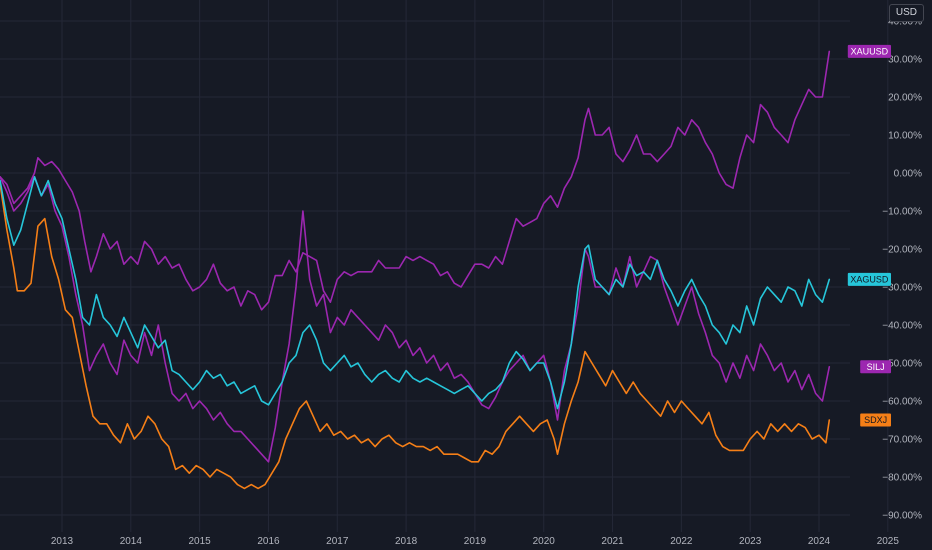 This screenshot has height=550, width=932. What do you see at coordinates (902, 212) in the screenshot?
I see `y-tick-label: −10.00%` at bounding box center [902, 212].